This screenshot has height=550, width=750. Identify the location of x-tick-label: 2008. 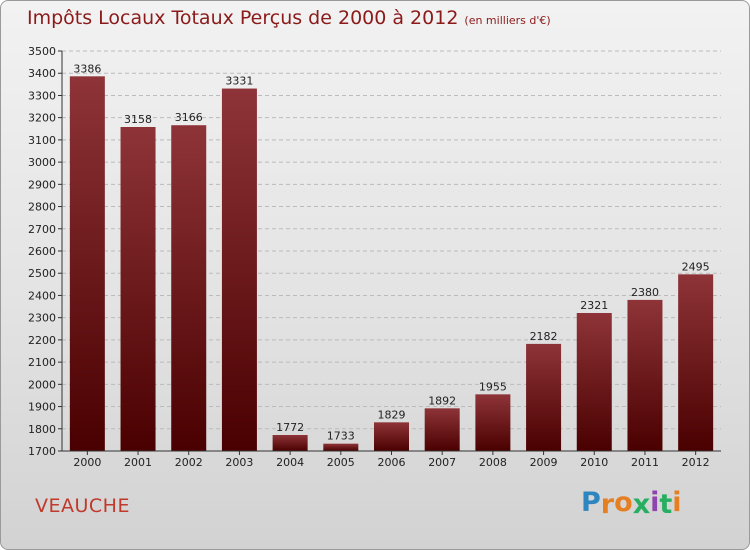
(493, 462).